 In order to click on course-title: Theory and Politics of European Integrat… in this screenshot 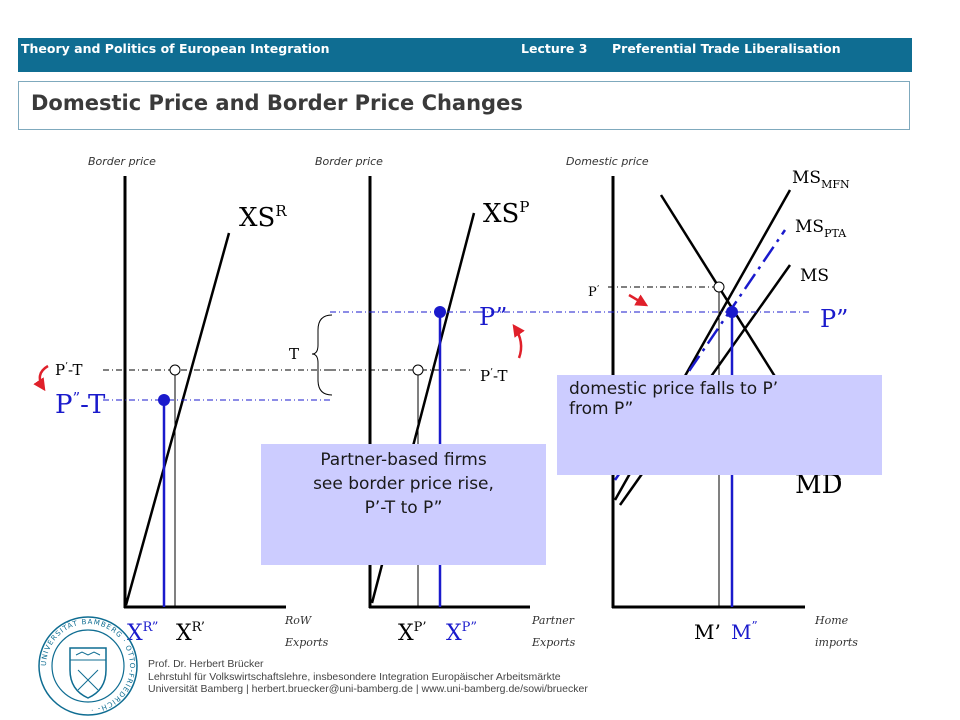, I will do `click(175, 48)`.